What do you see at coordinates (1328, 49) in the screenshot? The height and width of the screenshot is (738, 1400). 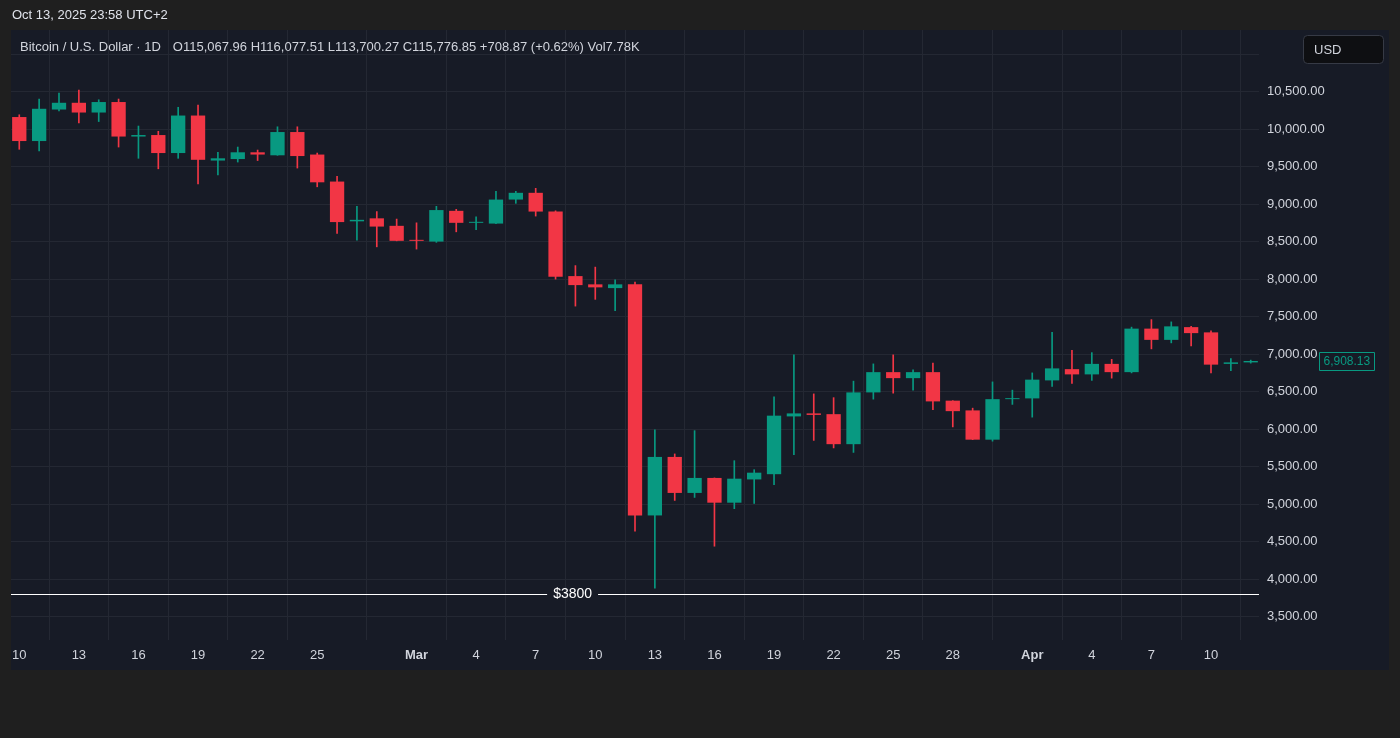 I see `y-axis-title: USD` at bounding box center [1328, 49].